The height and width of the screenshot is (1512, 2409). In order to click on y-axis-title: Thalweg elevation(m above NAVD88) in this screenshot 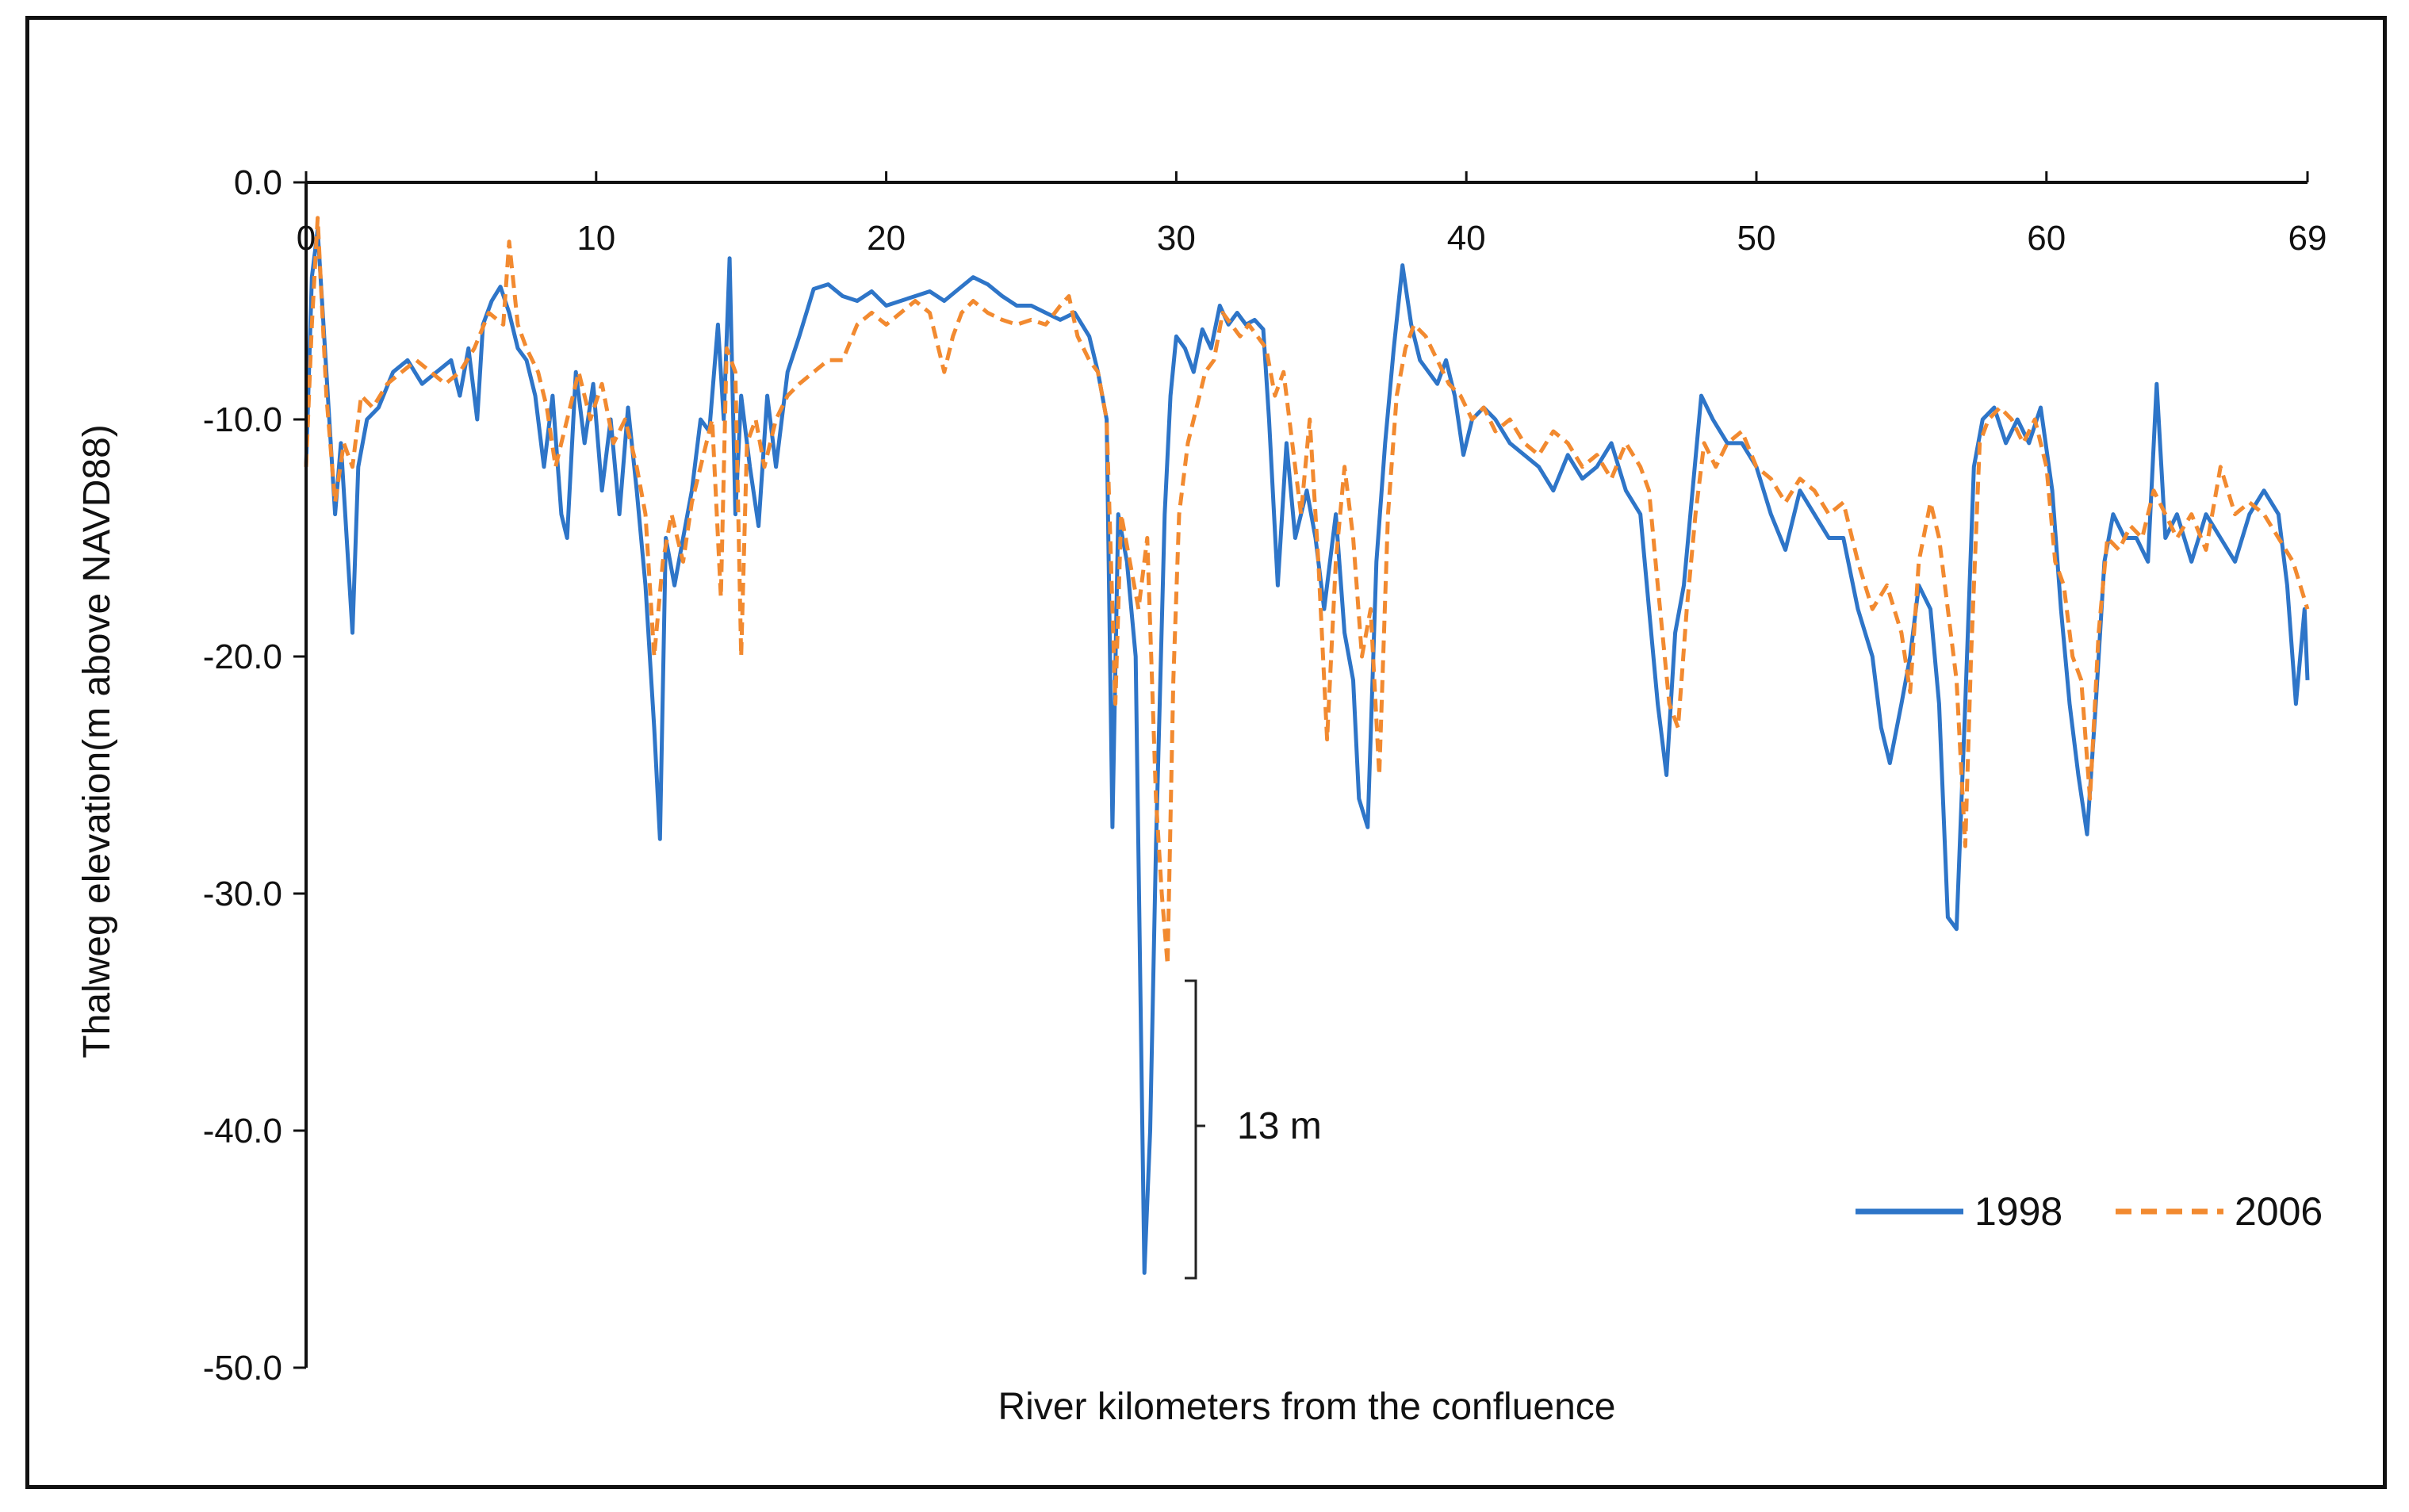, I will do `click(97, 741)`.